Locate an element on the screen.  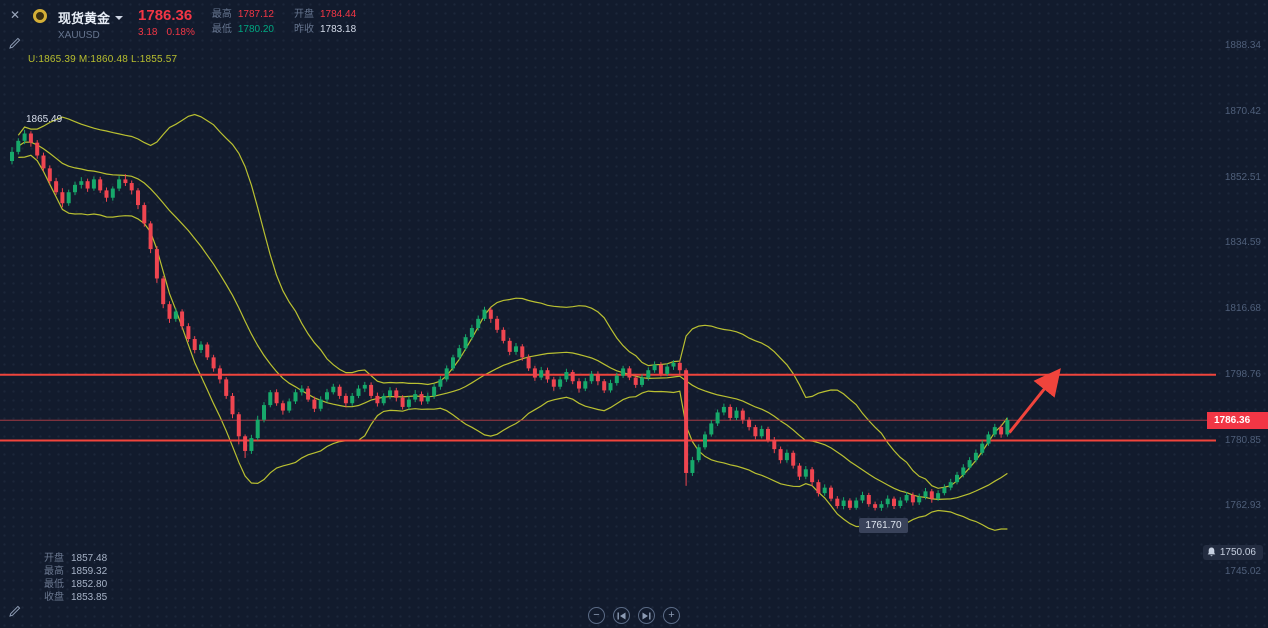
stat-value: 1780.20 is located at coordinates (255, 29).